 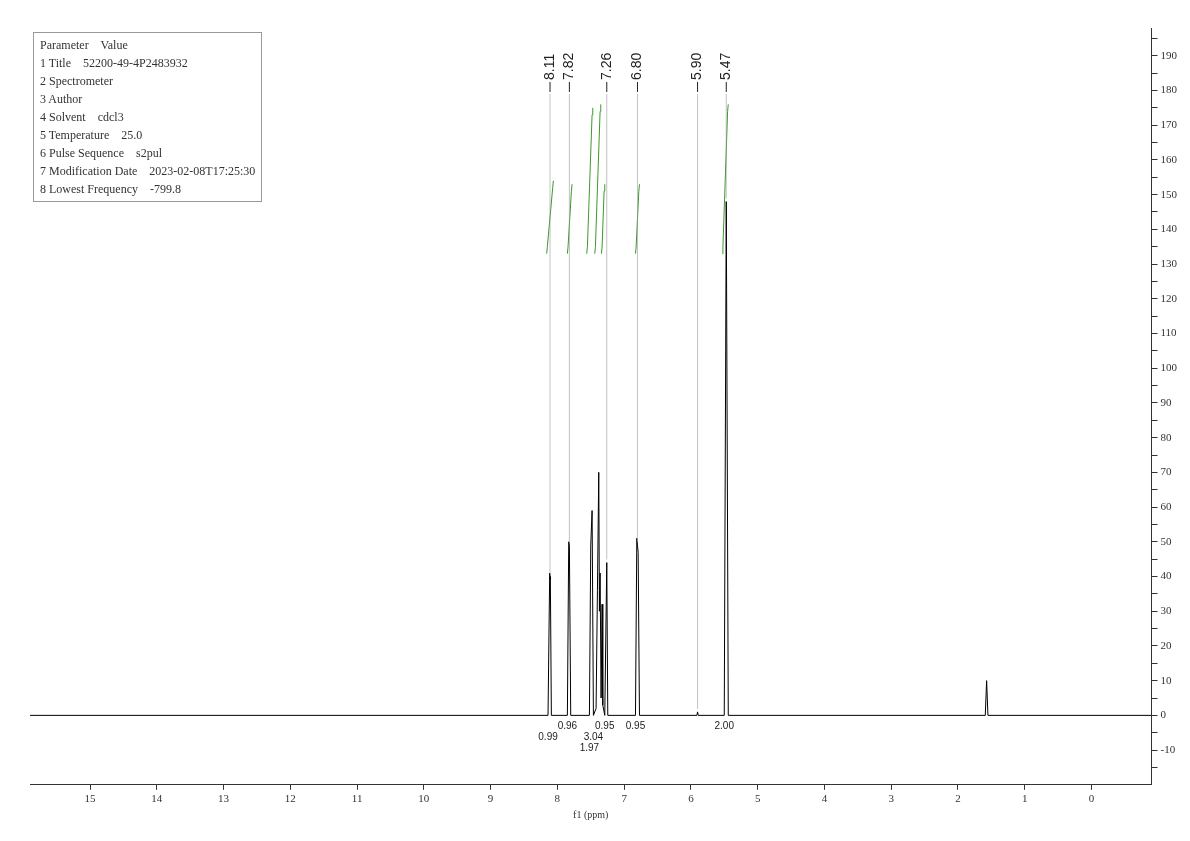 What do you see at coordinates (557, 798) in the screenshot?
I see `x-tick-label: 8` at bounding box center [557, 798].